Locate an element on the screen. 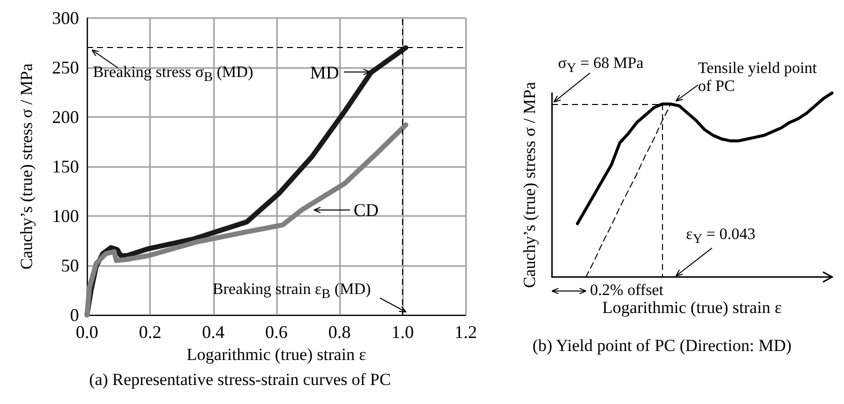 This screenshot has width=844, height=404. y-tick-label: 150 is located at coordinates (65, 166).